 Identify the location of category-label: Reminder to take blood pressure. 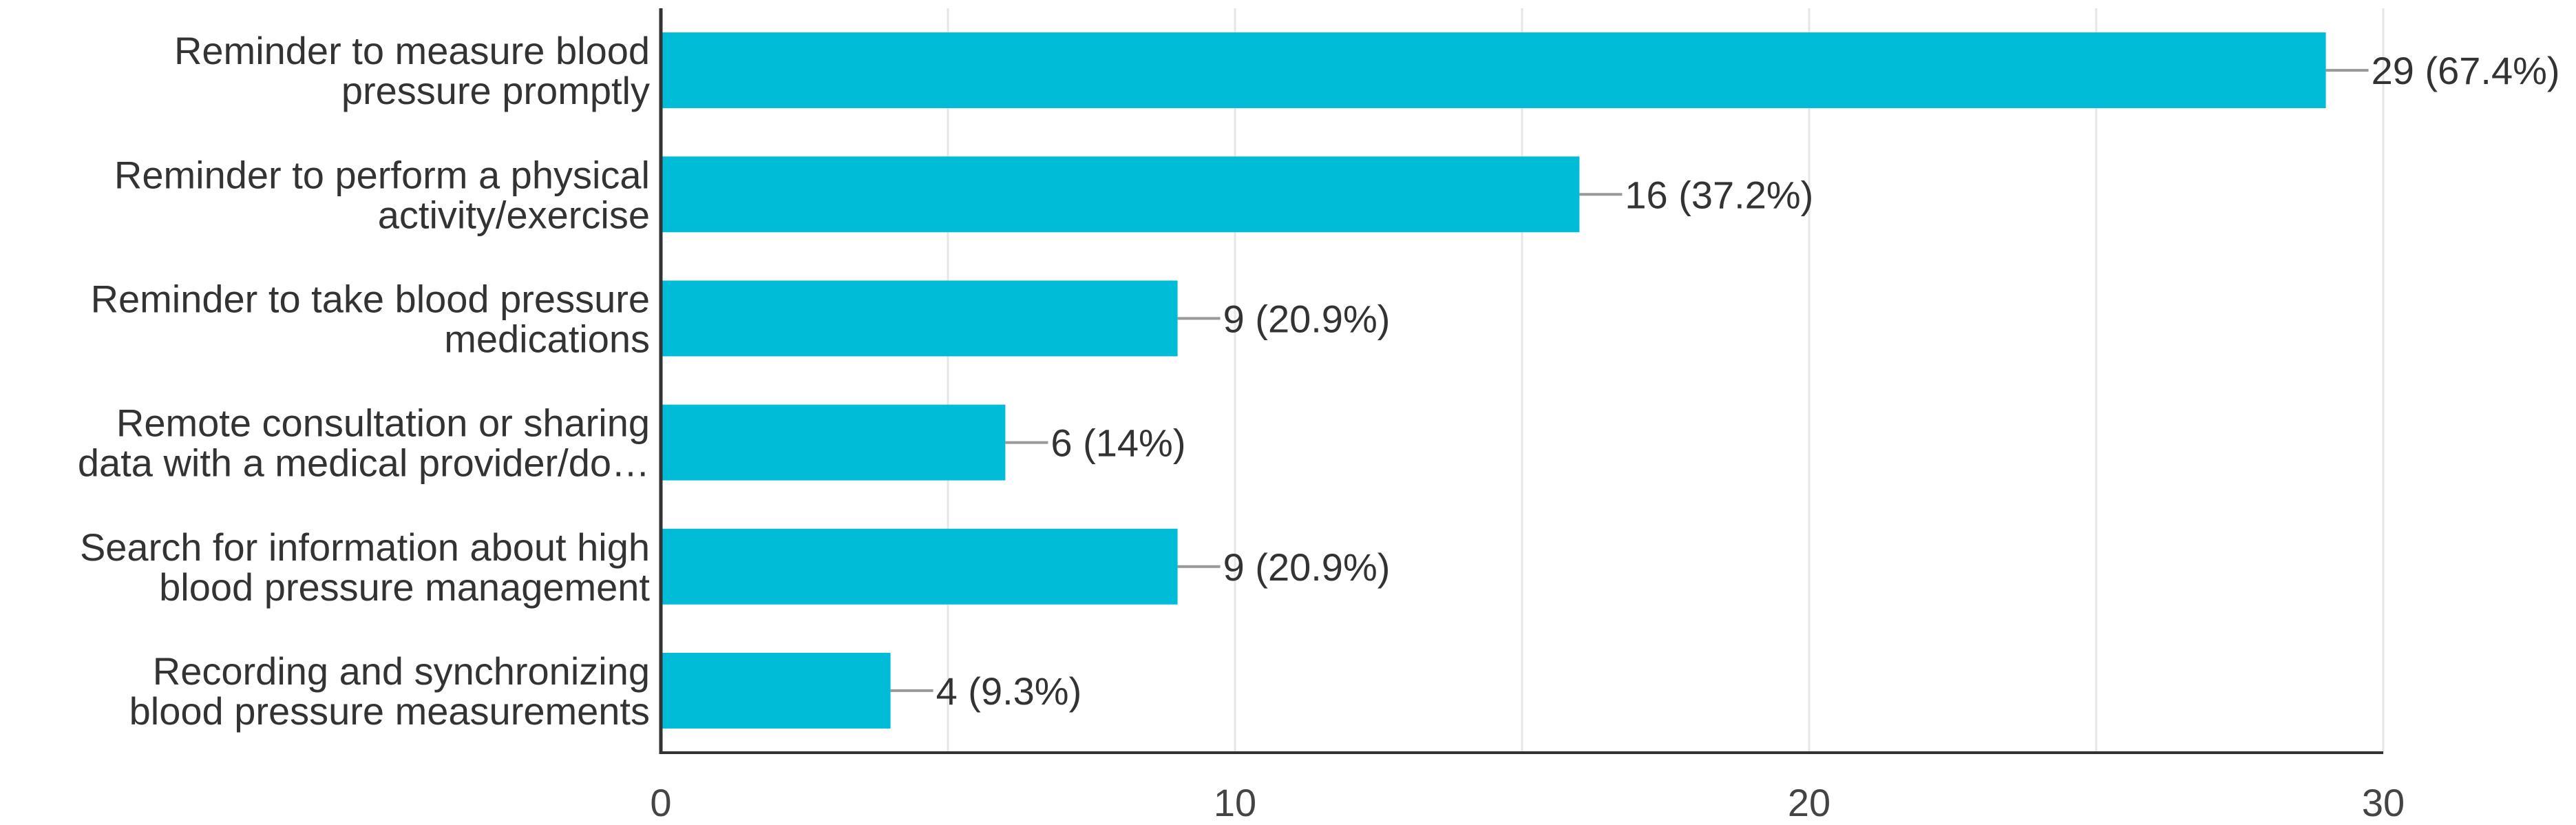
(371, 298).